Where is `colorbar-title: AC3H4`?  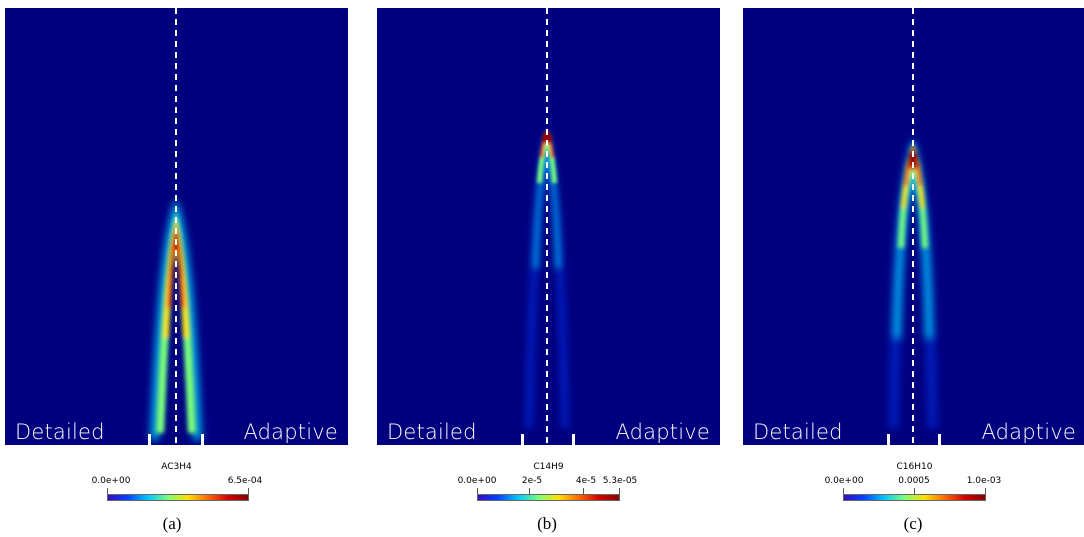
colorbar-title: AC3H4 is located at coordinates (176, 467).